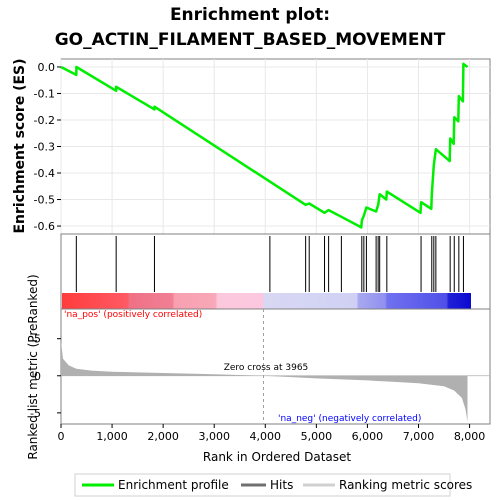  Describe the element at coordinates (44, 120) in the screenshot. I see `es-tick-label: -0.2` at that location.